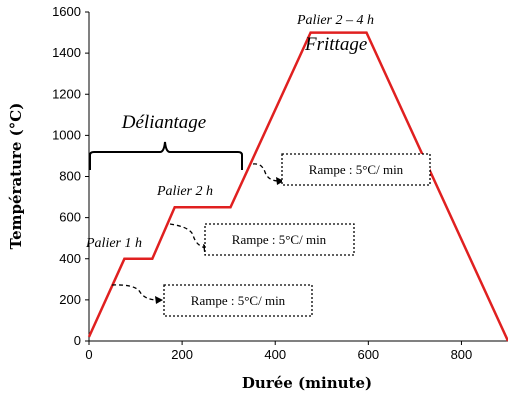 This screenshot has height=401, width=508. What do you see at coordinates (184, 191) in the screenshot?
I see `palier-2-label: Palier 2 h` at bounding box center [184, 191].